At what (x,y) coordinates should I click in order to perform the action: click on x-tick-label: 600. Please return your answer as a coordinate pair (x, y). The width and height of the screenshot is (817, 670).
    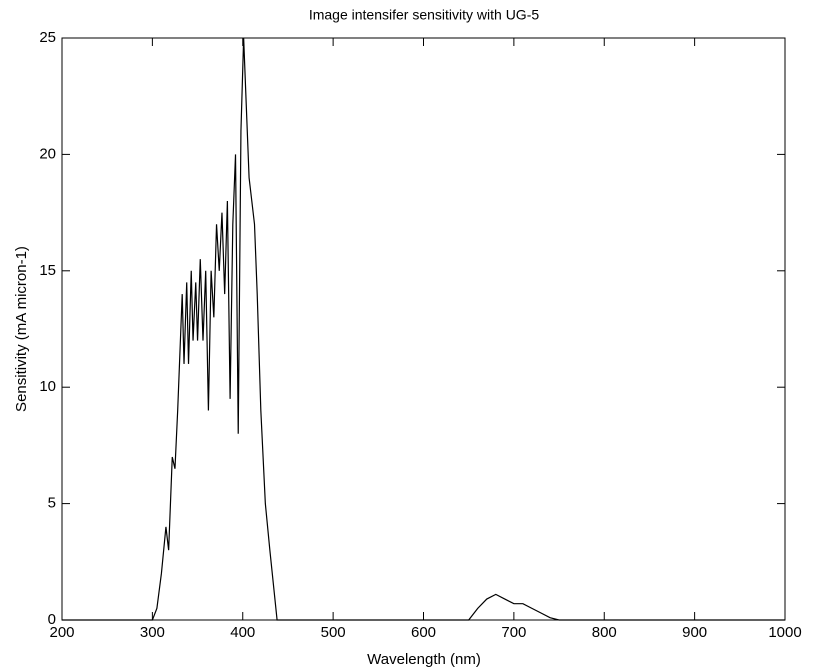
    Looking at the image, I should click on (423, 632).